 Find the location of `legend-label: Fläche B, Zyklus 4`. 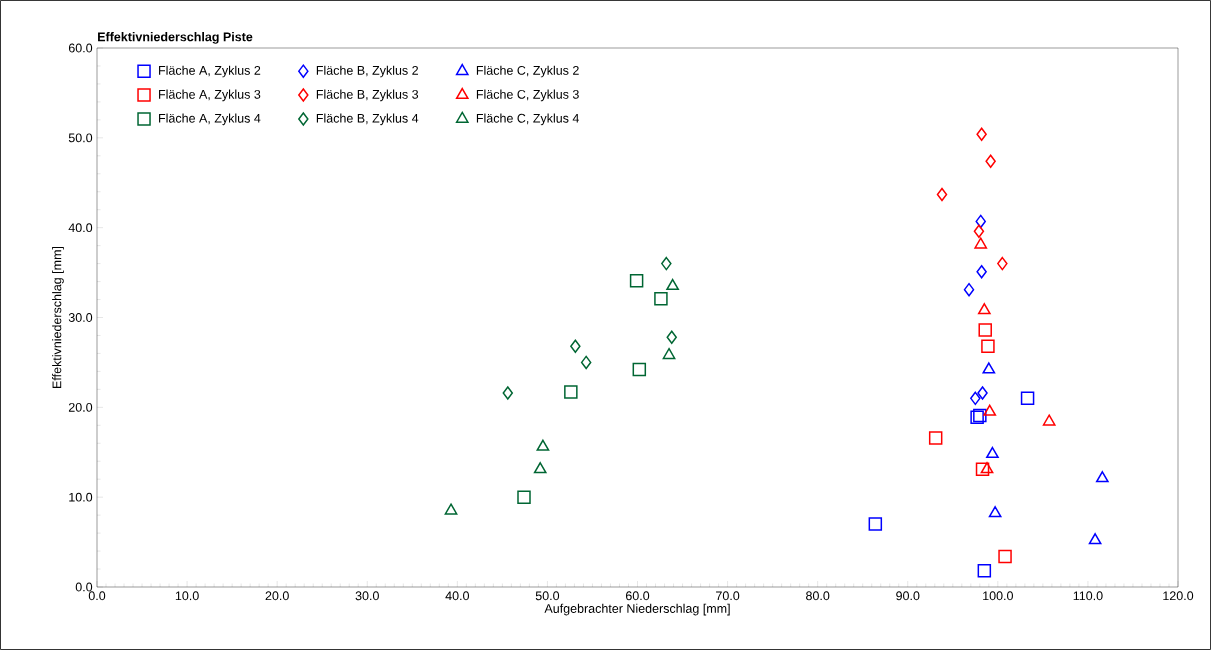

legend-label: Fläche B, Zyklus 4 is located at coordinates (367, 119).